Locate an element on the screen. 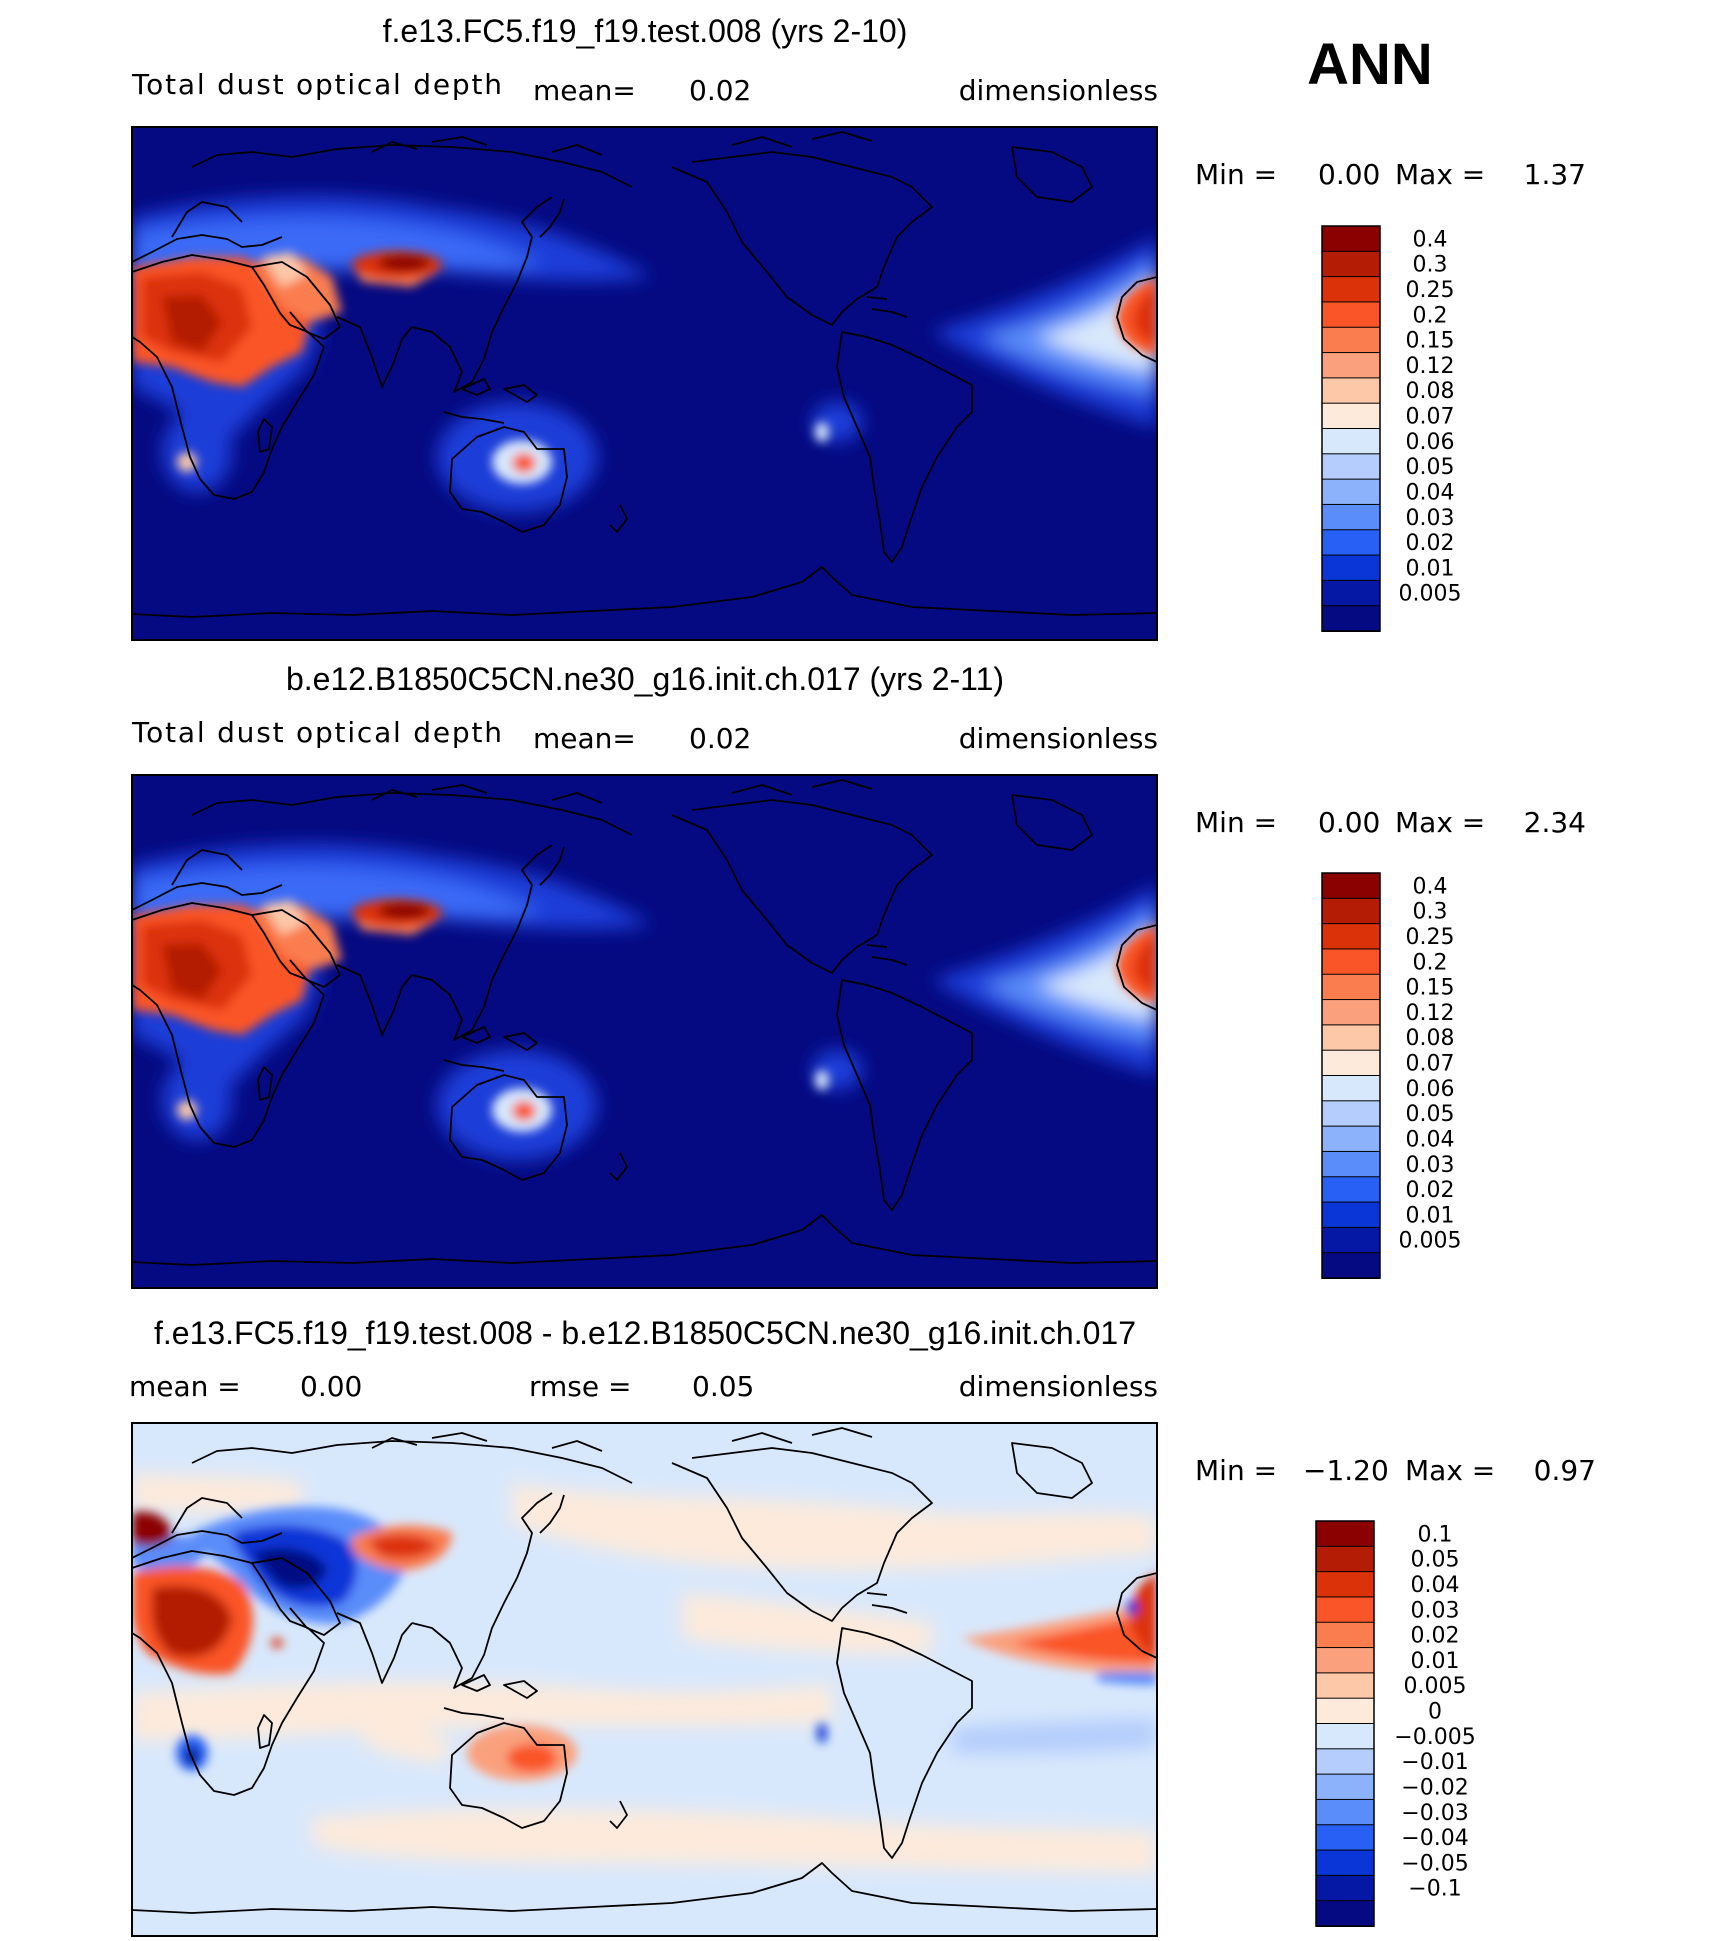  colorbar-level-label: −0.04 is located at coordinates (1434, 1838).